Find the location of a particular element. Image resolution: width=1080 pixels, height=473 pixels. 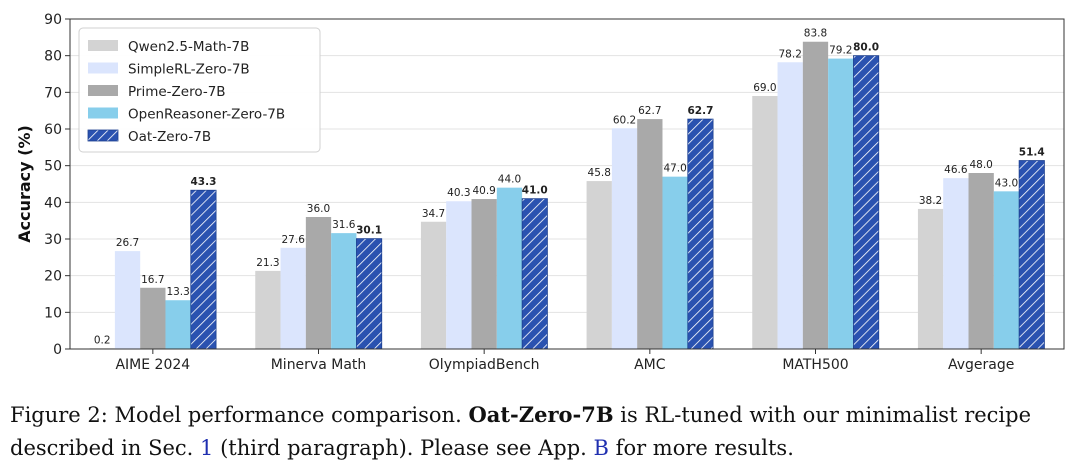

y-tick-label: 40 is located at coordinates (53, 203).